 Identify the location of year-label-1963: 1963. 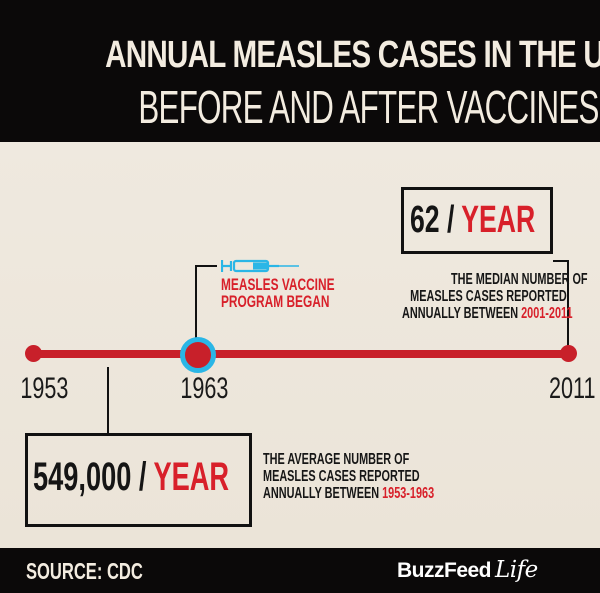
(204, 388).